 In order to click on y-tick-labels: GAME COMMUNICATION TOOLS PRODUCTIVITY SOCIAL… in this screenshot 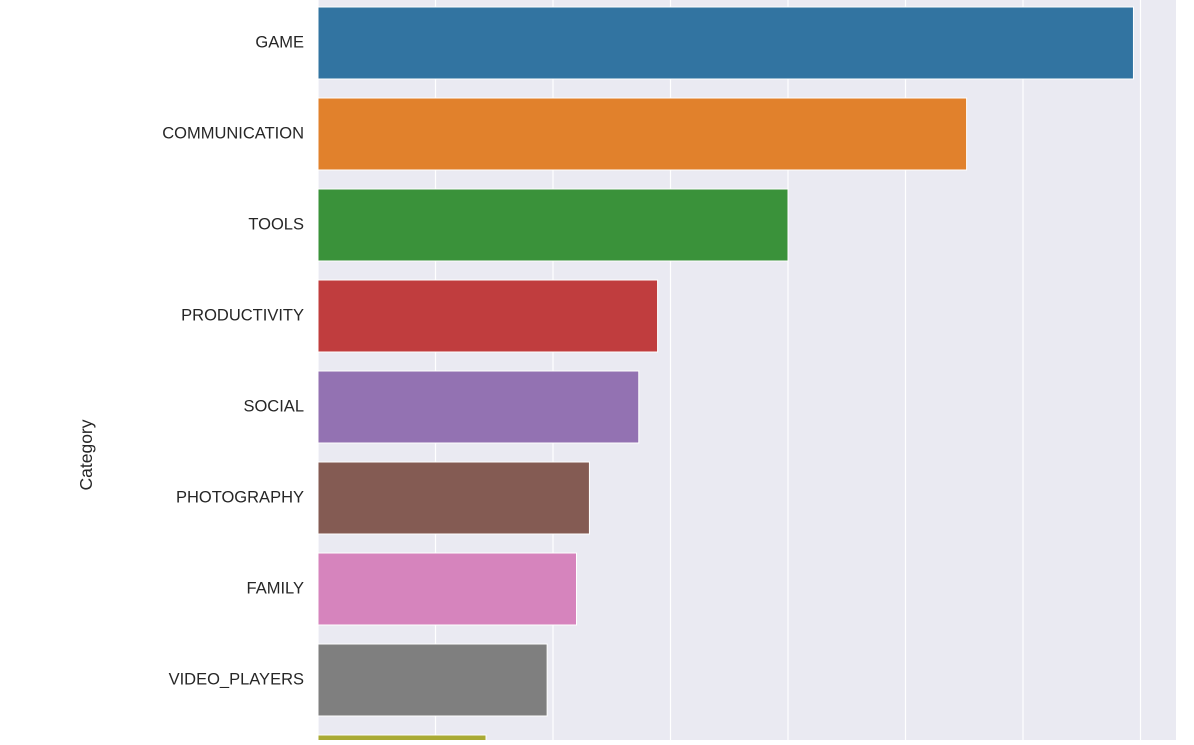, I will do `click(233, 360)`.